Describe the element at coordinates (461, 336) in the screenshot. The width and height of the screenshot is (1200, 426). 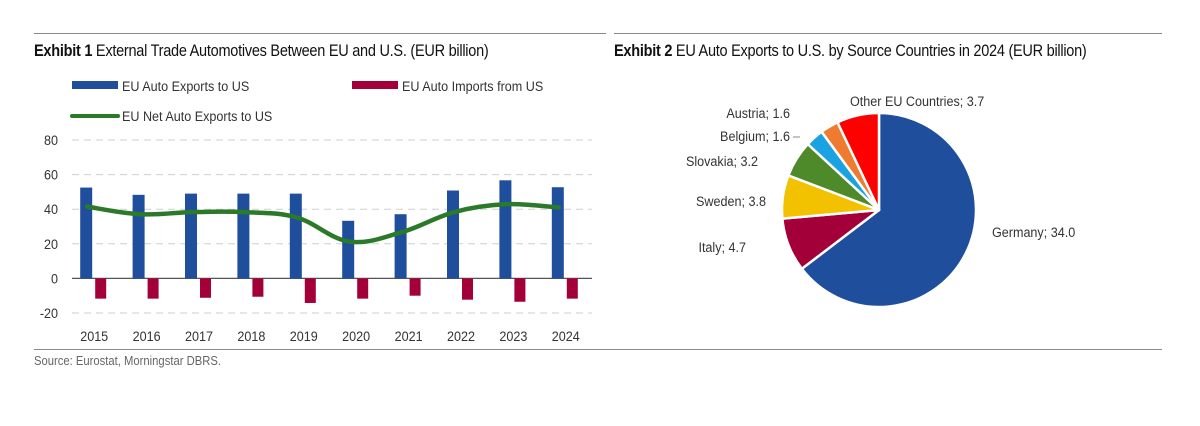
I see `x-tick-label: 2022` at that location.